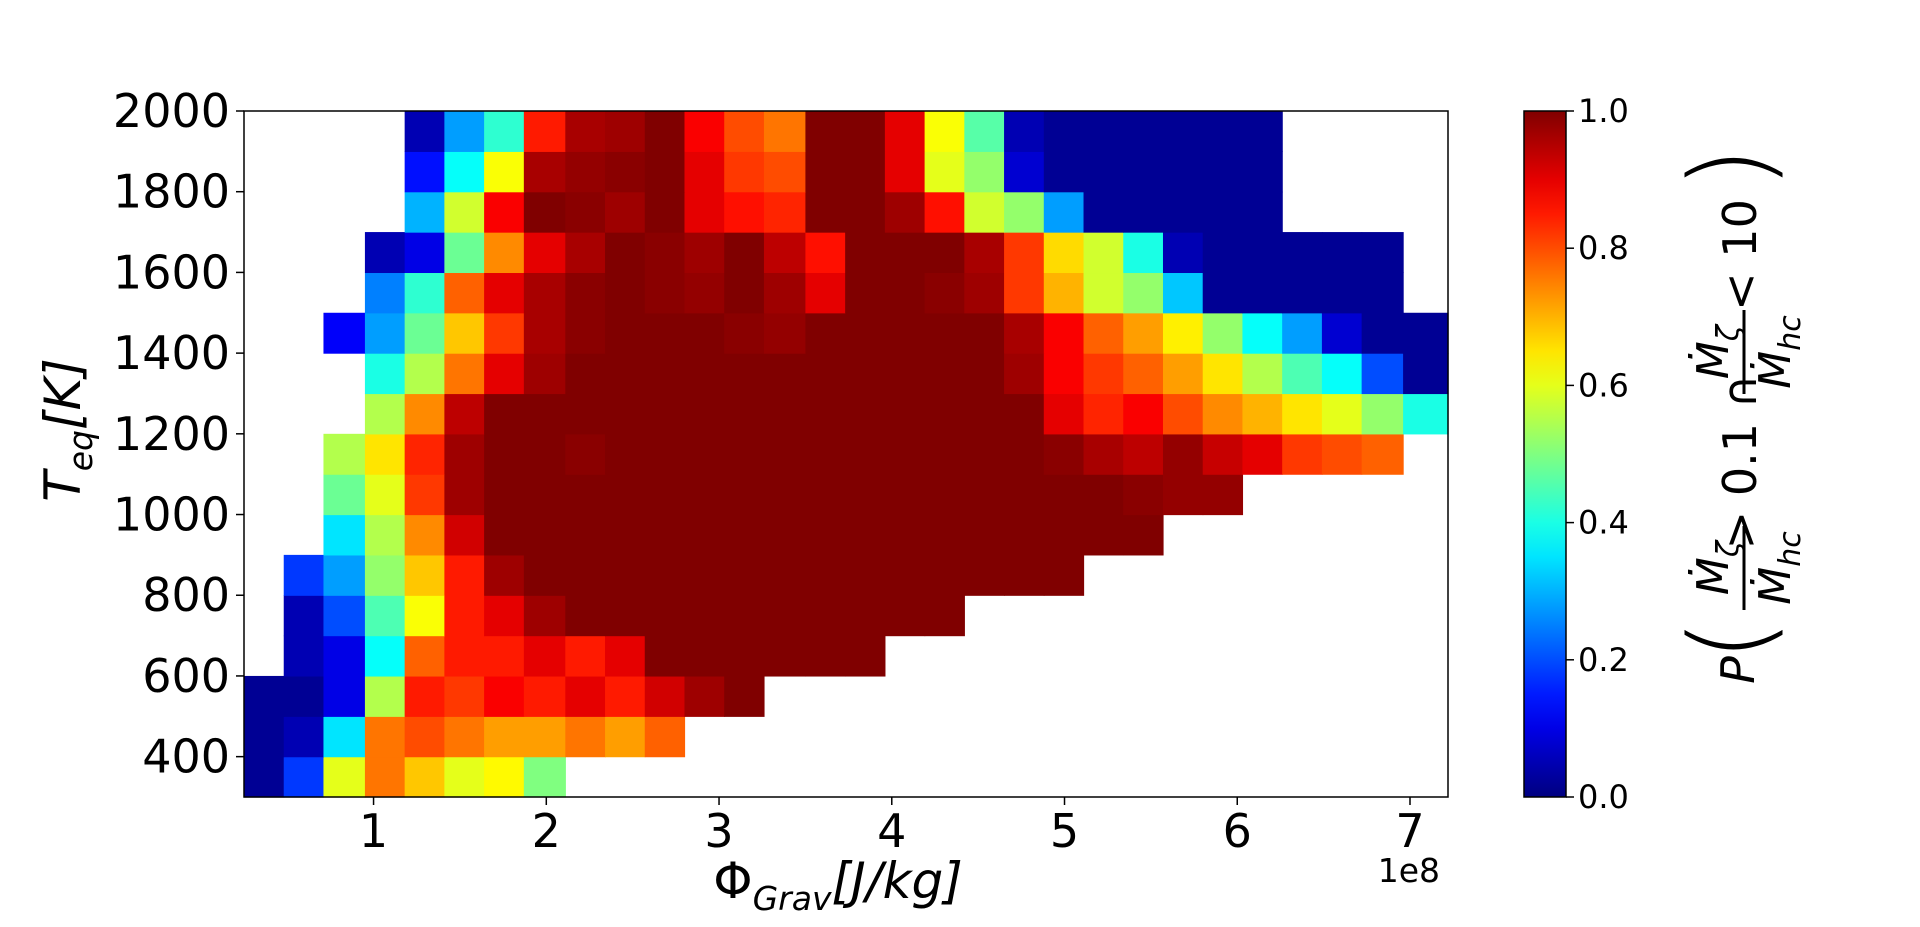 This screenshot has height=927, width=1920. Describe the element at coordinates (1716, 351) in the screenshot. I see `svg-text: Ṁζ` at that location.